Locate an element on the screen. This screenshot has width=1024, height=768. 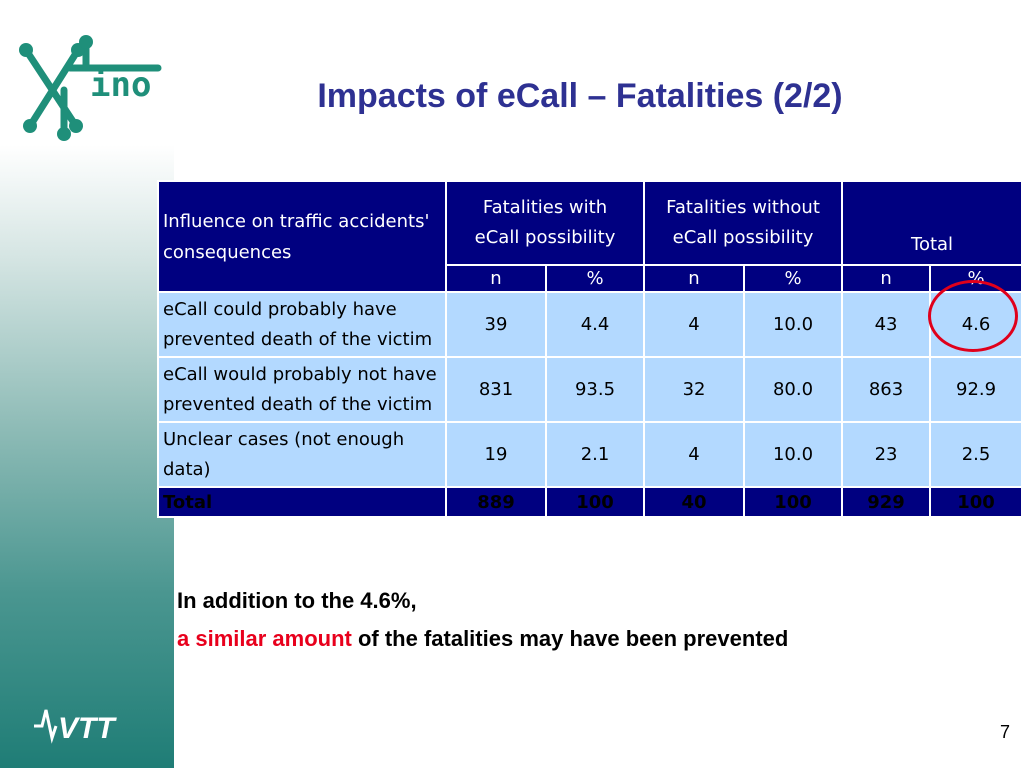
header-total-label: Total is located at coordinates (932, 244).